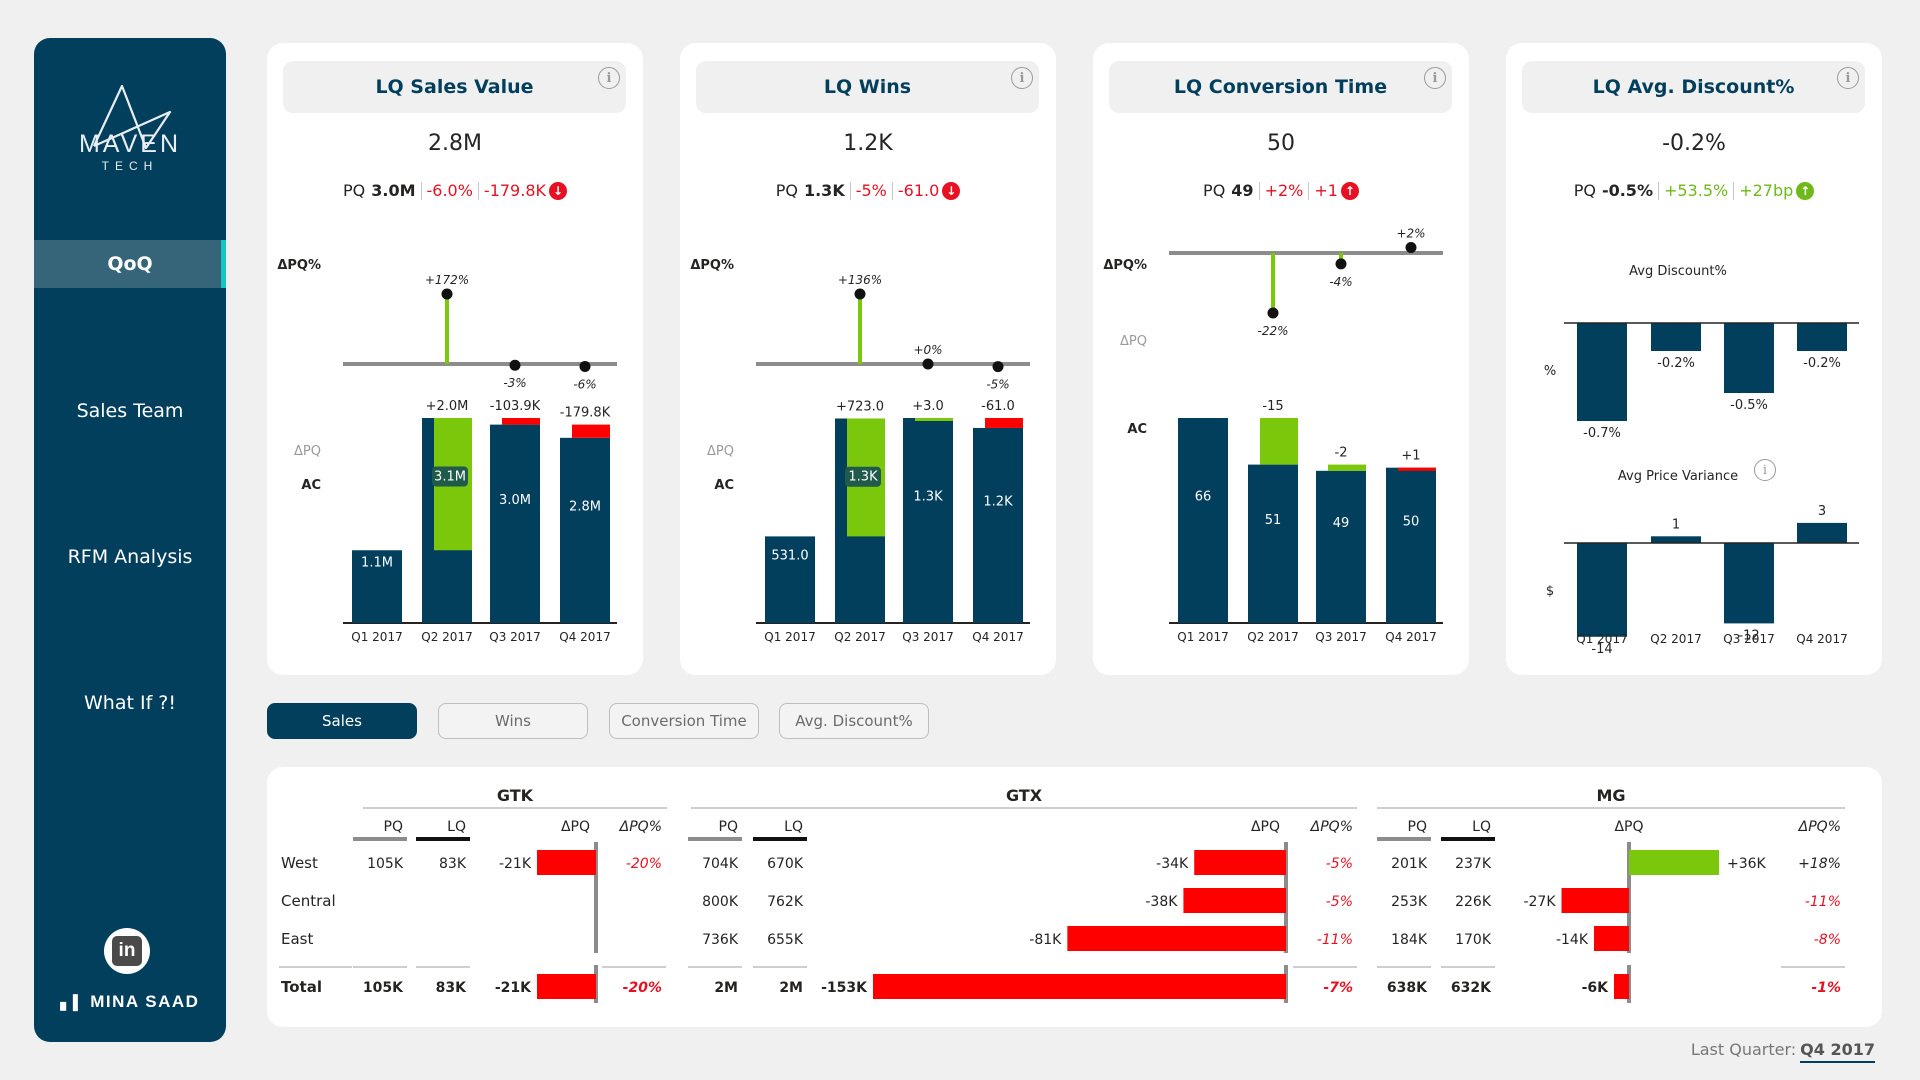  Describe the element at coordinates (1161, 902) in the screenshot. I see `cell-delta: -38K` at that location.